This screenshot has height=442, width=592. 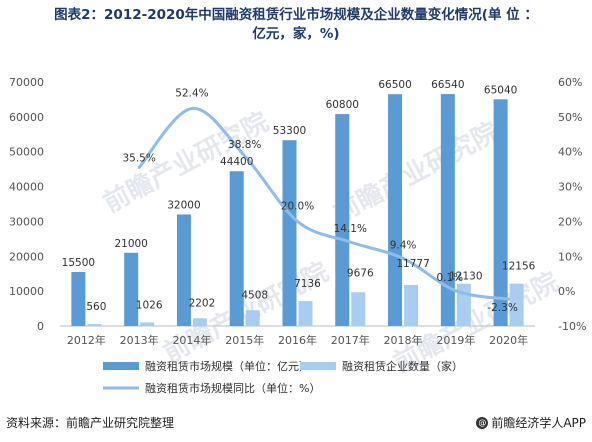 I want to click on legend-label-market-scale: 融资租赁市场规模（单位：亿元）, so click(x=227, y=366).